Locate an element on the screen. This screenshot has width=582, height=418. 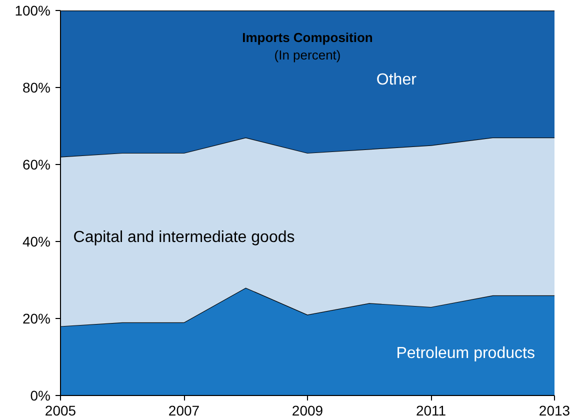
y-tick-label: 80% is located at coordinates (36, 88).